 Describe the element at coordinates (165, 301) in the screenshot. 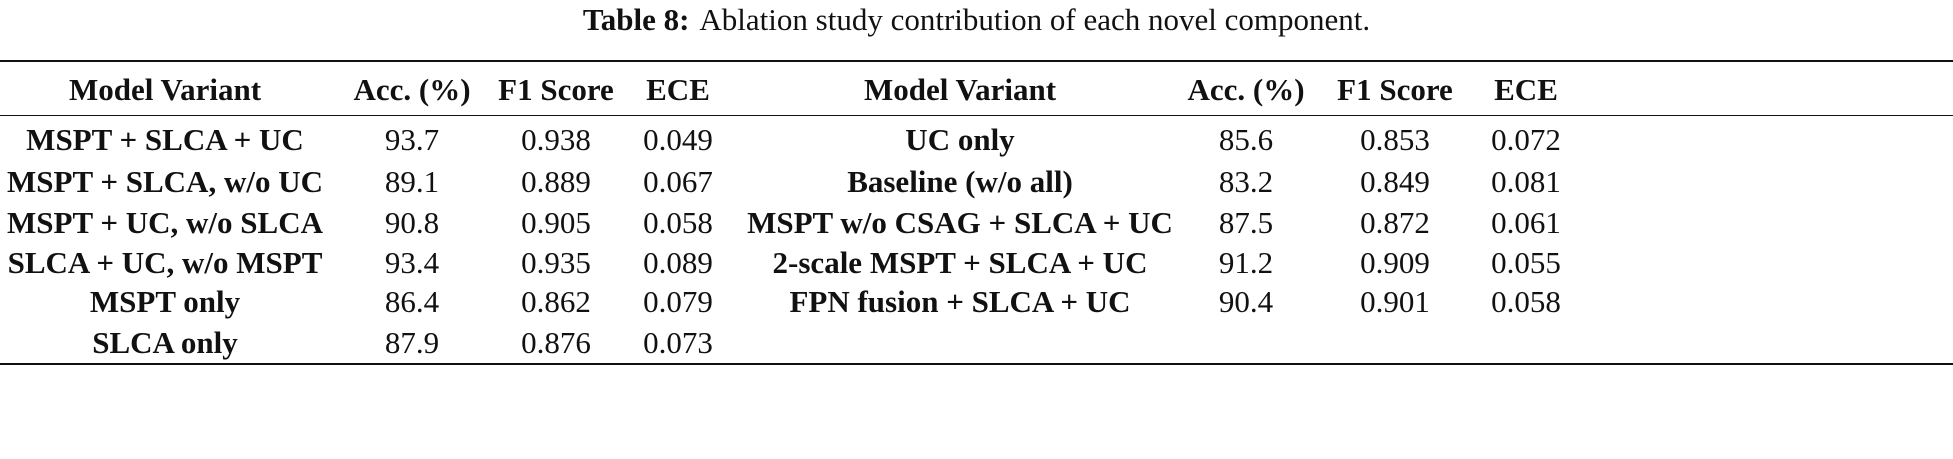

I see `model-variant: MSPT only` at that location.